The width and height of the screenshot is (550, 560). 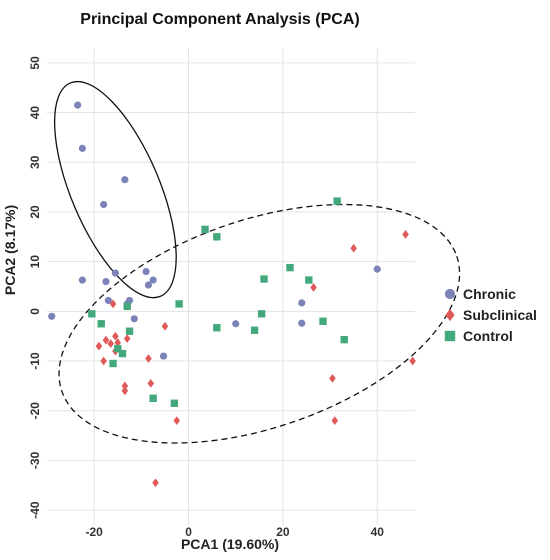 What do you see at coordinates (500, 315) in the screenshot?
I see `legend-label-subclinical: Subclinical` at bounding box center [500, 315].